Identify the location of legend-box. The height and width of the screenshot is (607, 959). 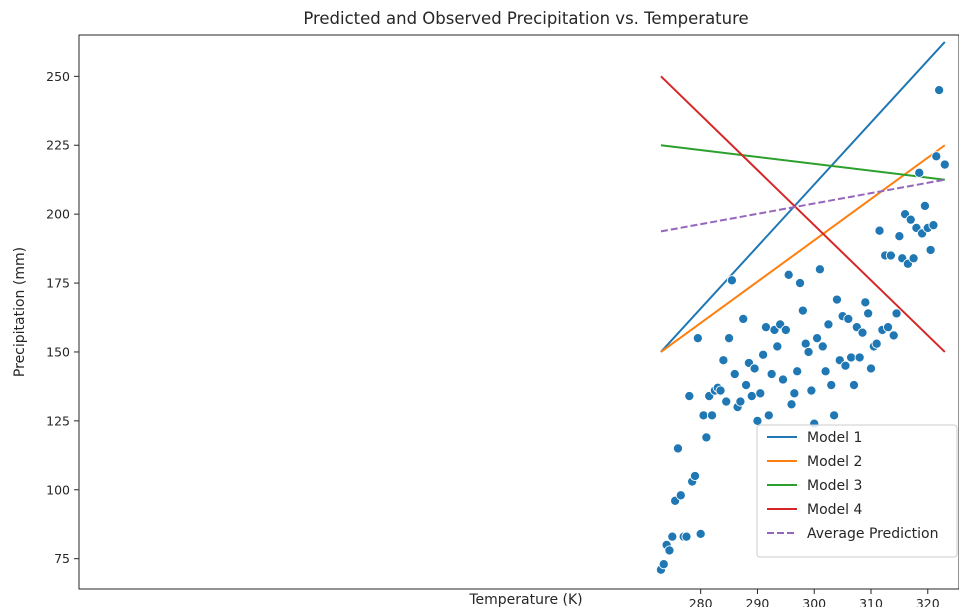
(857, 491).